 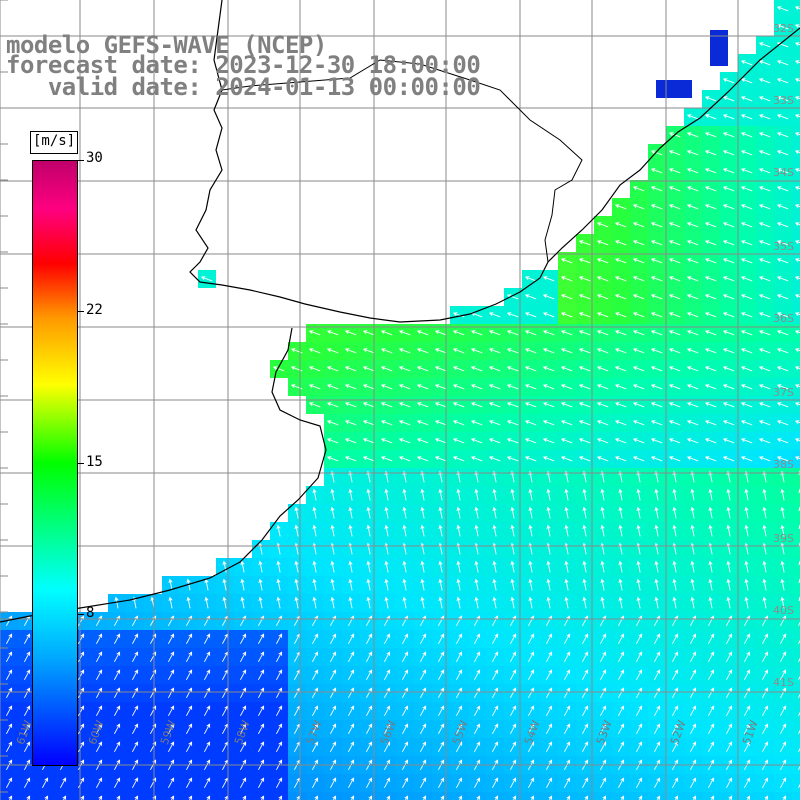 I want to click on colorbar-unit: [m/s], so click(x=54, y=141).